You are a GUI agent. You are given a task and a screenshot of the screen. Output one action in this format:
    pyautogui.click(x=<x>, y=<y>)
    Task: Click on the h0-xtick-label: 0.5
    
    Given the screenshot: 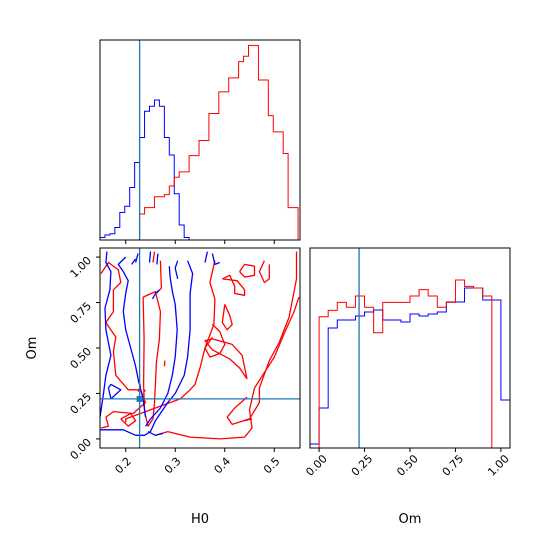 What is the action you would take?
    pyautogui.click(x=272, y=466)
    